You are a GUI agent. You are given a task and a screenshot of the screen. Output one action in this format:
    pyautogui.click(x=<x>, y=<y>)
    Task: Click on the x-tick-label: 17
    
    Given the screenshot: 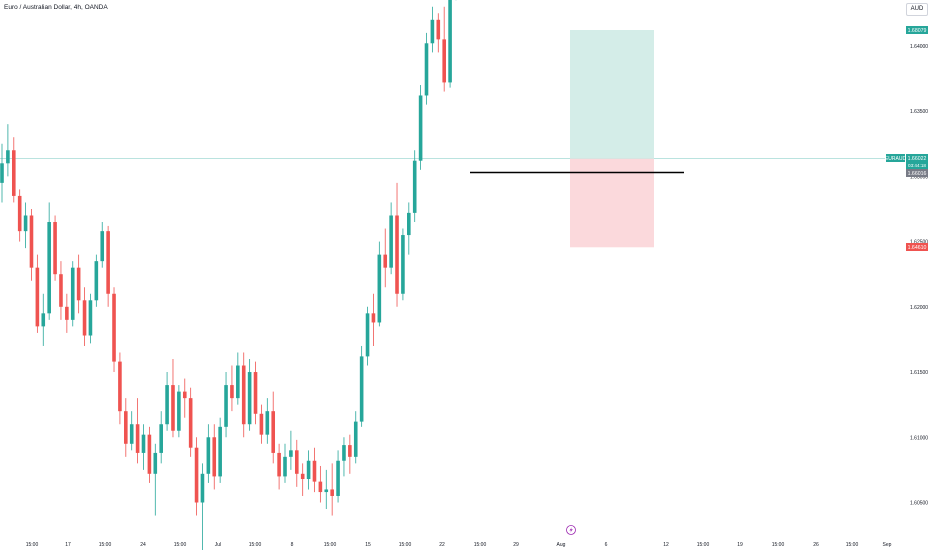 What is the action you would take?
    pyautogui.click(x=68, y=545)
    